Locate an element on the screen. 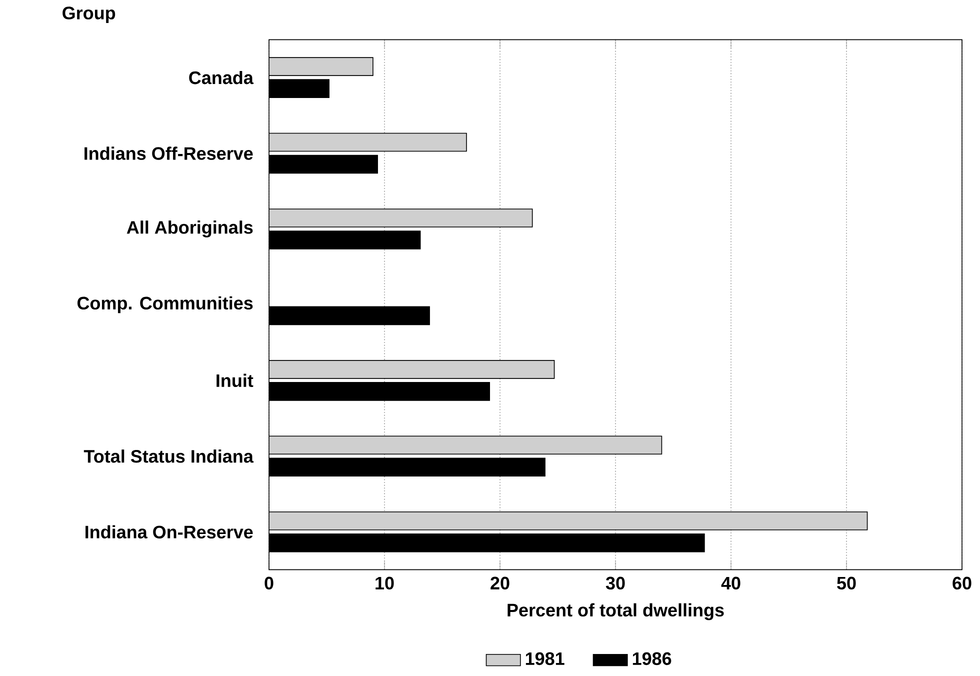 This screenshot has height=676, width=980. legend-label: 1981 is located at coordinates (545, 659).